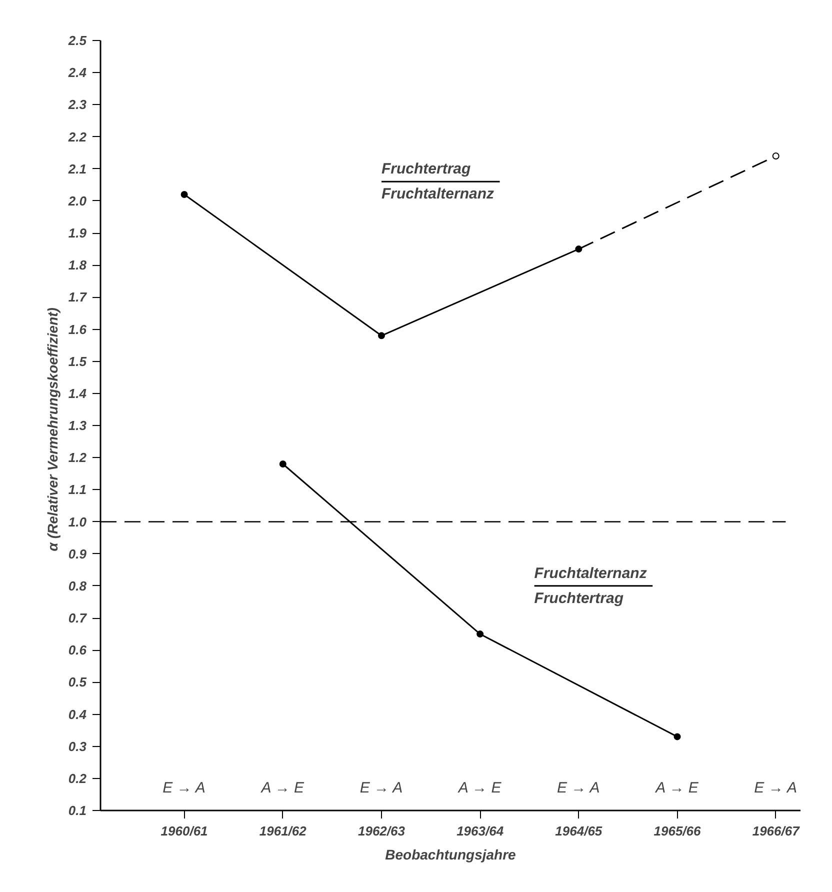 The image size is (832, 892). What do you see at coordinates (283, 831) in the screenshot?
I see `x-tick-label: 1961/62` at bounding box center [283, 831].